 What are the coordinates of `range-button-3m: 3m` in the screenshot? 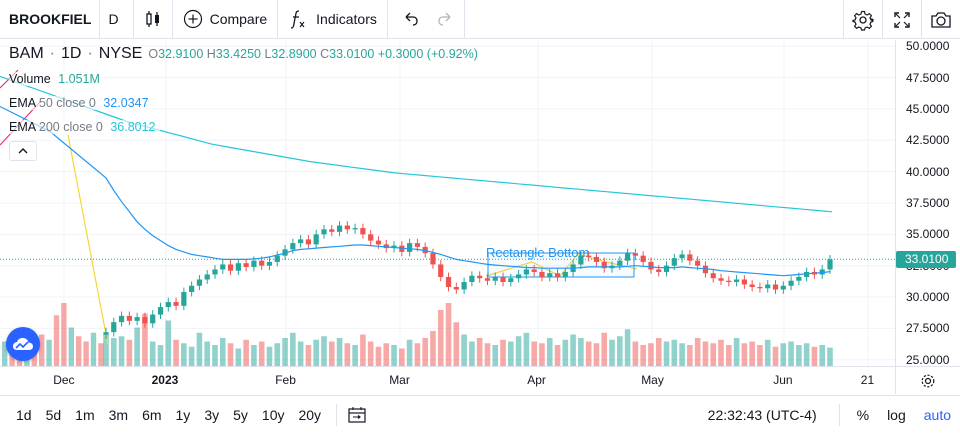 It's located at (118, 414).